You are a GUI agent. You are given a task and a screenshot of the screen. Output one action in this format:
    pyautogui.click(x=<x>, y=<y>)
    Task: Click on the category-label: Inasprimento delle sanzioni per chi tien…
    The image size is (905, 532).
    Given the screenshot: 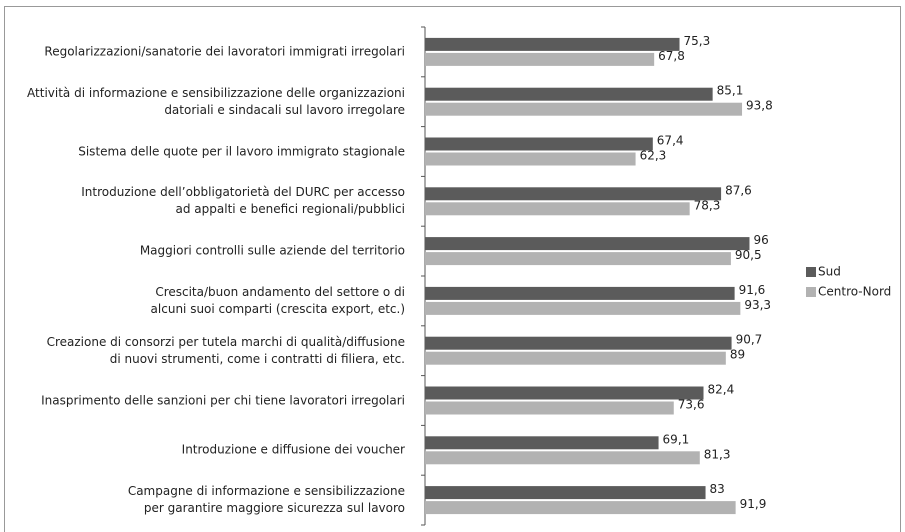 What is the action you would take?
    pyautogui.click(x=223, y=400)
    